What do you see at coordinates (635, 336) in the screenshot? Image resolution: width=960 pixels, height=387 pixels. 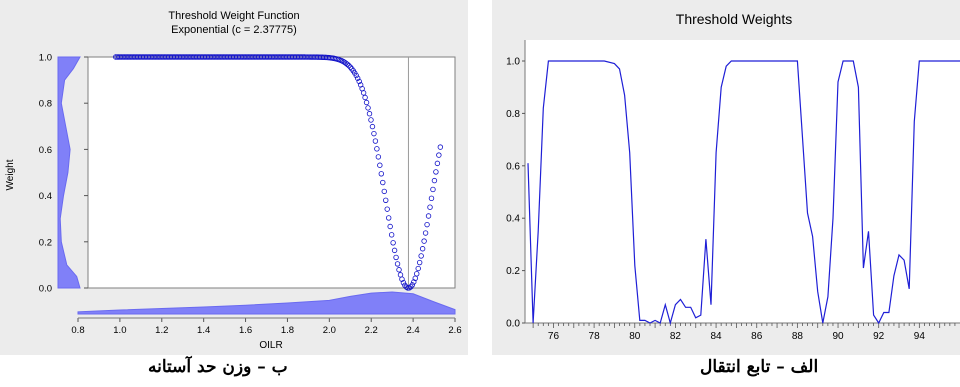 I see `x-tick-label: 80` at bounding box center [635, 336].